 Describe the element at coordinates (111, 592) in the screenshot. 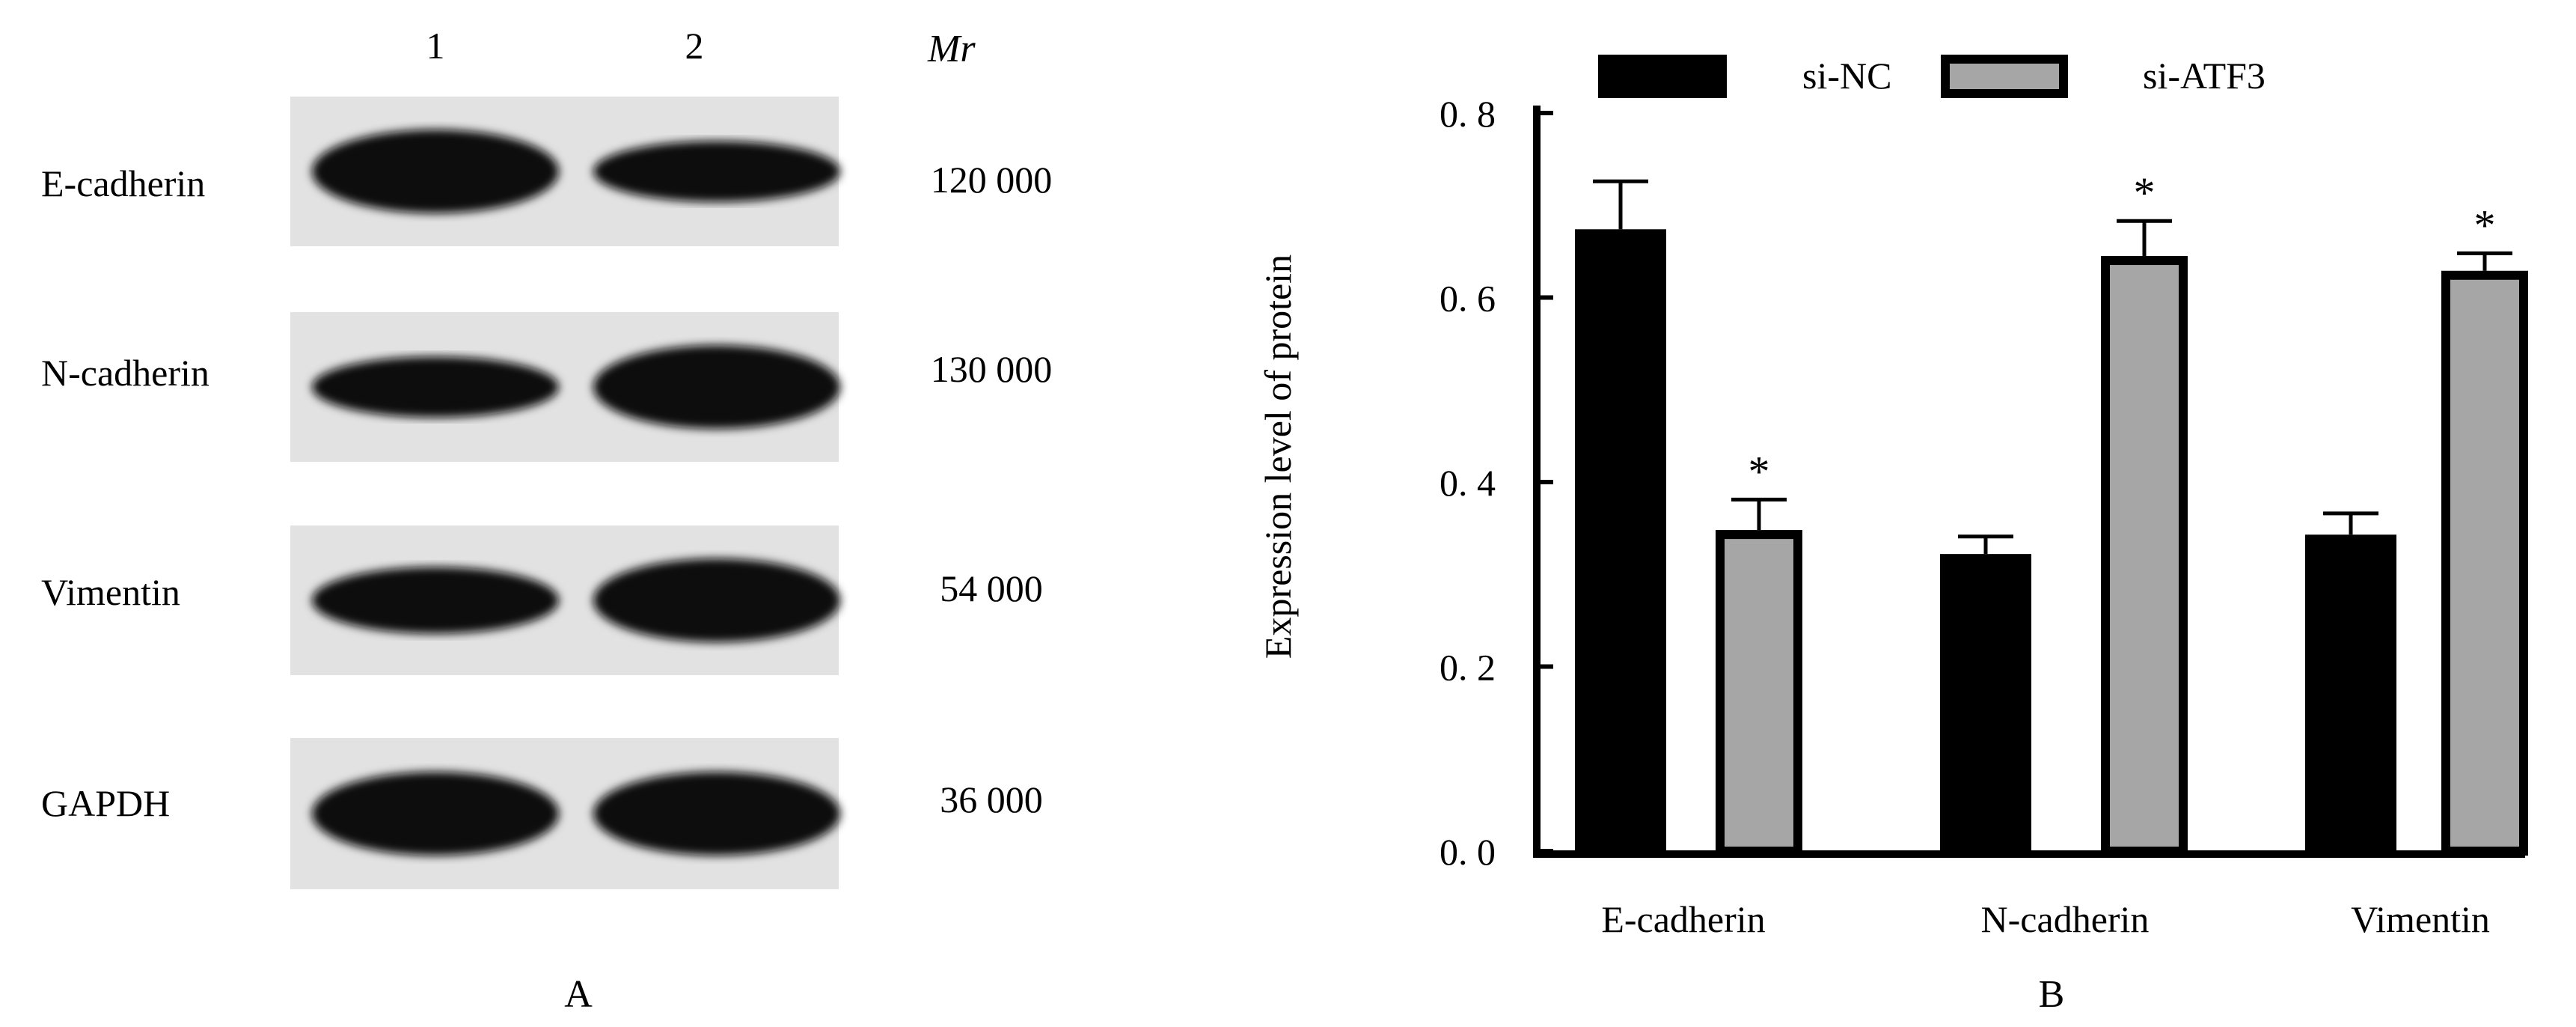

I see `protein-label: Vimentin` at that location.